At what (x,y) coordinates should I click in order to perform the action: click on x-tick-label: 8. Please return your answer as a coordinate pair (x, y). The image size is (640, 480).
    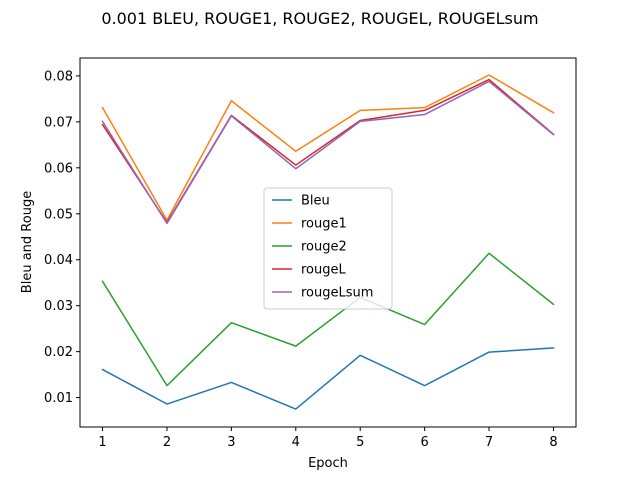
    Looking at the image, I should click on (553, 442).